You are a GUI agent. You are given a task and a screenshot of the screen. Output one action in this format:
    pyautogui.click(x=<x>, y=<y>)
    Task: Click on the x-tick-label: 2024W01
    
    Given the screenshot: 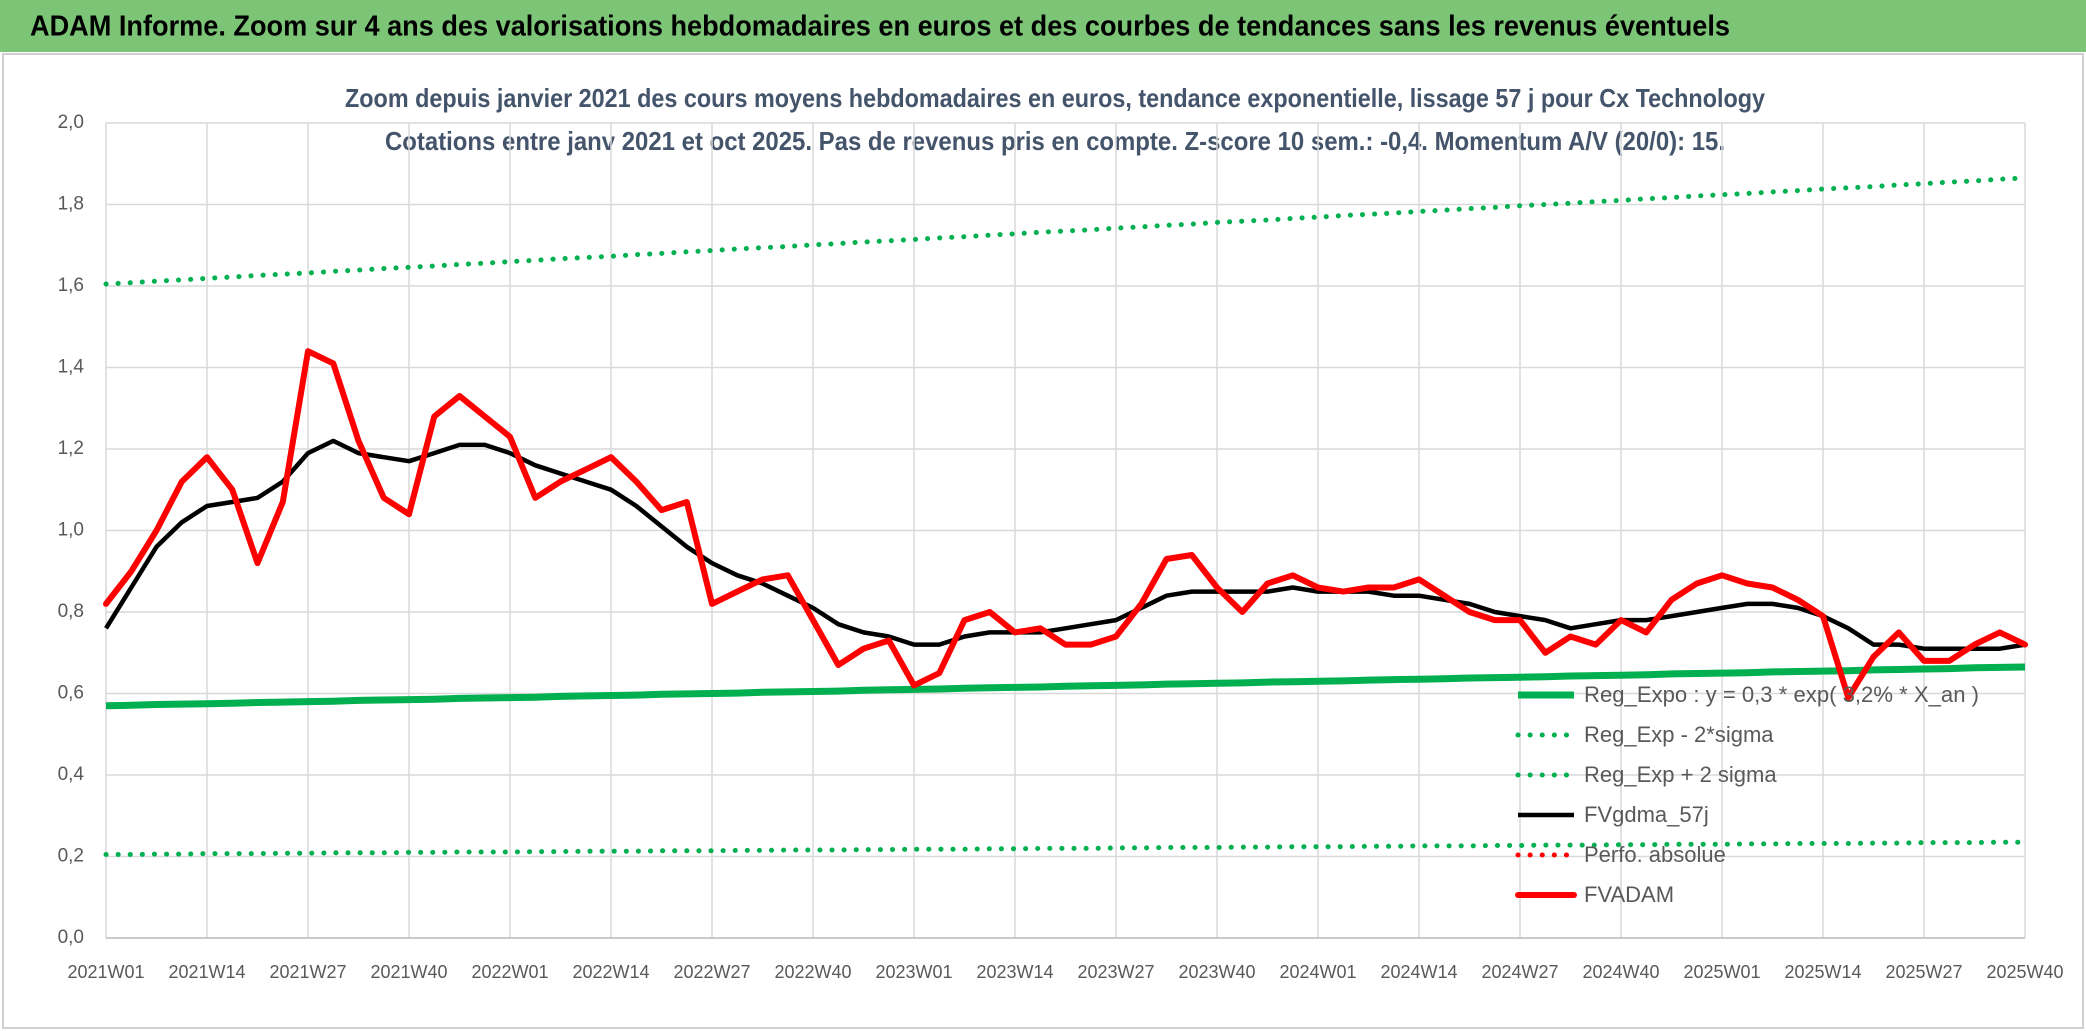 What is the action you would take?
    pyautogui.click(x=1317, y=972)
    